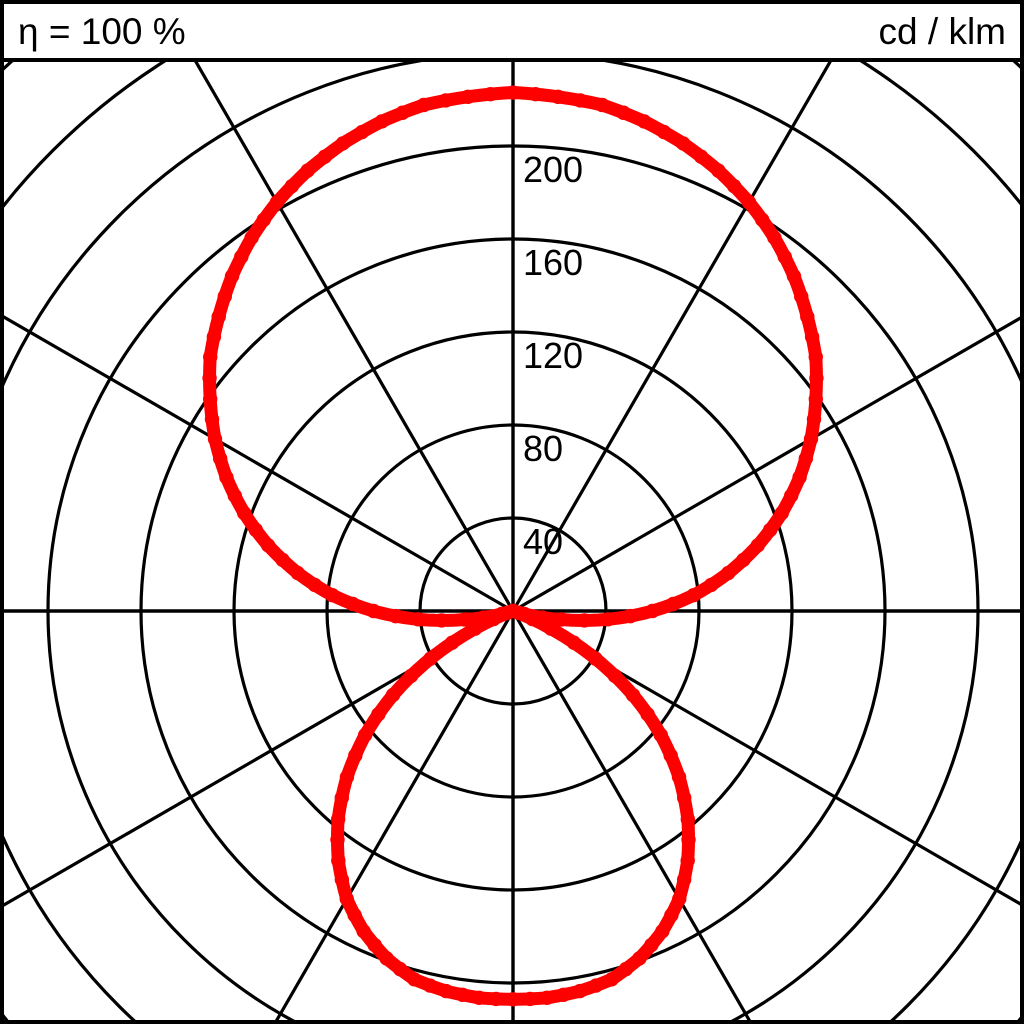 This screenshot has width=1024, height=1024. Describe the element at coordinates (942, 31) in the screenshot. I see `units-label: cd / klm` at that location.